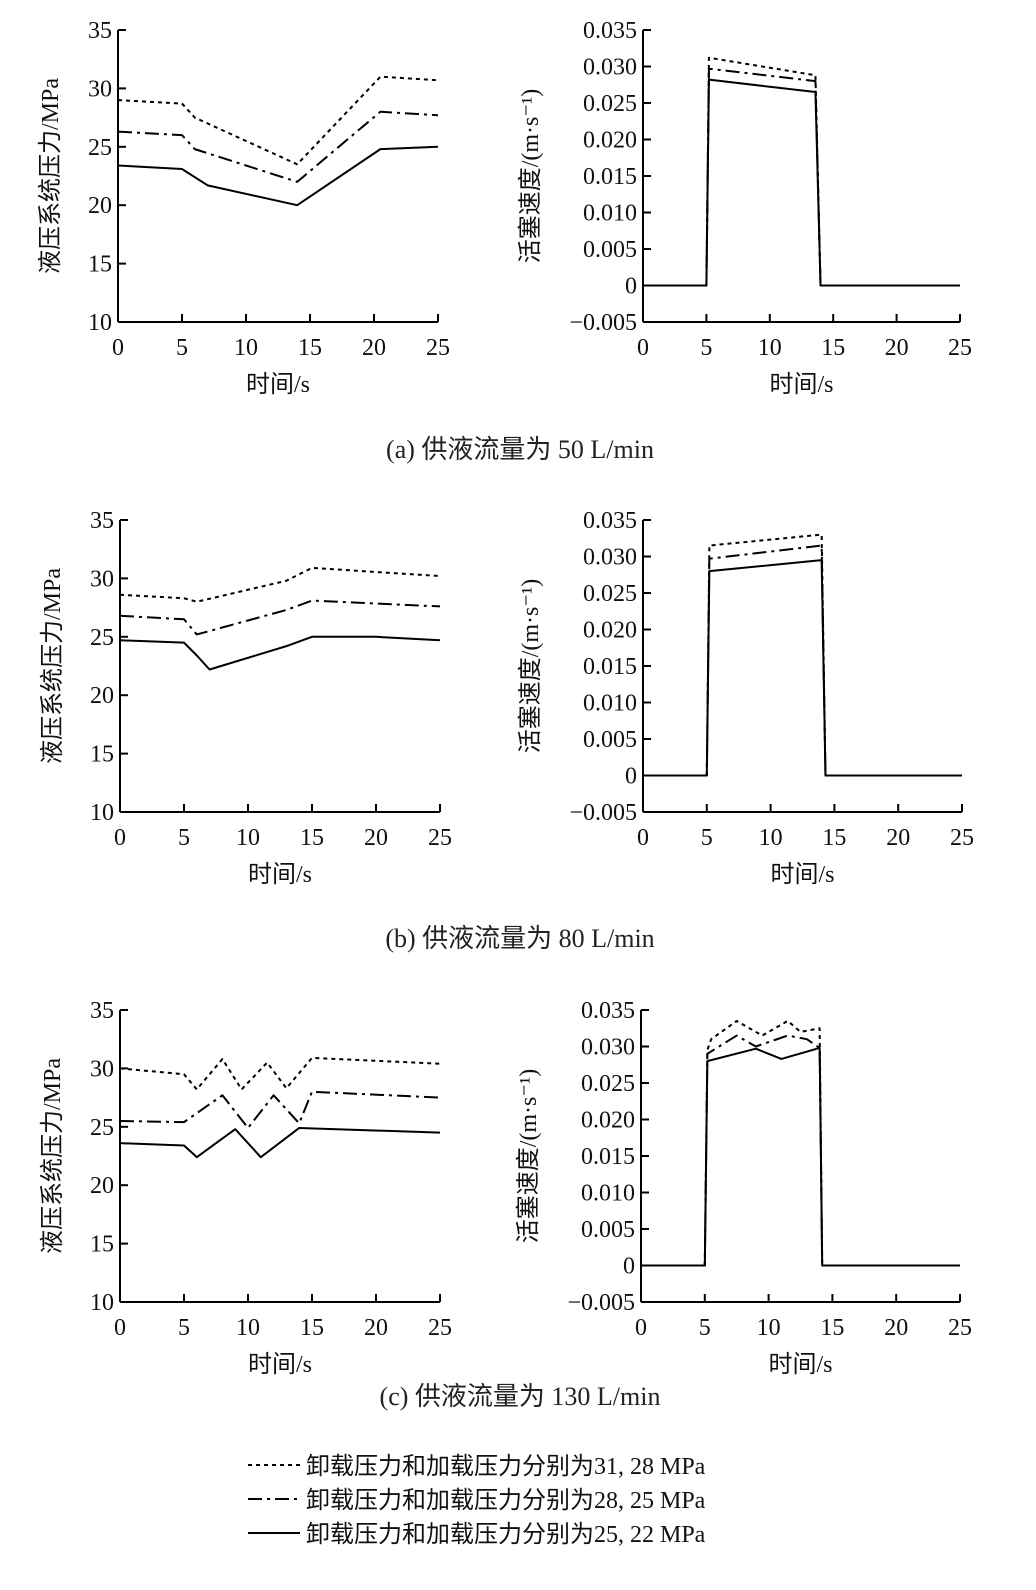 This screenshot has width=1036, height=1590. Describe the element at coordinates (519, 938) in the screenshot. I see `subfigure-caption: (b) 供液流量为 80 L/min` at that location.